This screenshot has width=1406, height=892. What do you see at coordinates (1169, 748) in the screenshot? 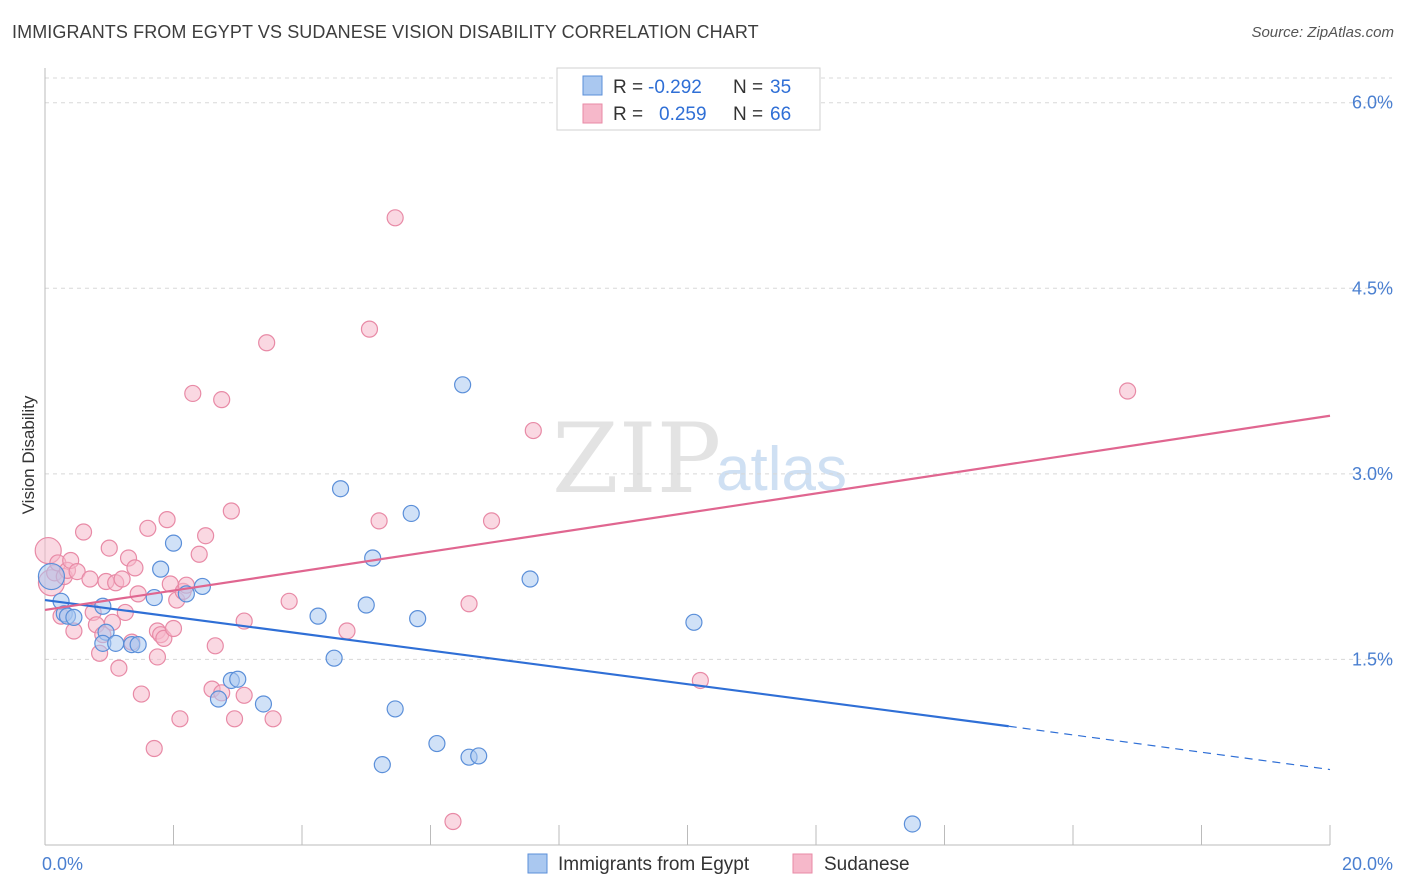
I see `egypt-trendline-extension` at bounding box center [1169, 748].